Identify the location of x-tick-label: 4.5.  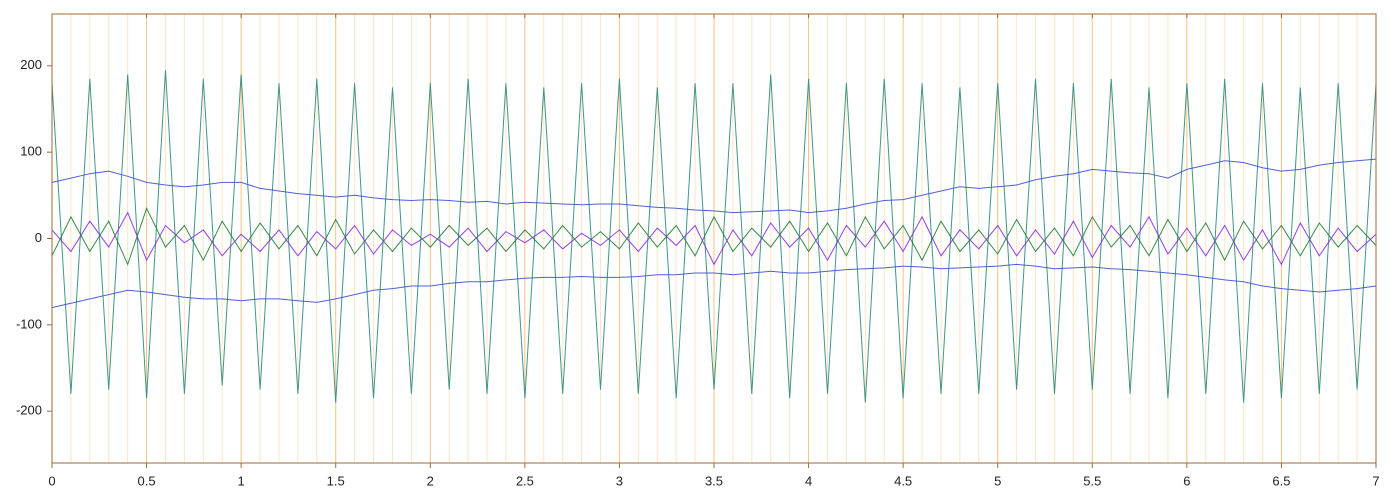
(903, 480).